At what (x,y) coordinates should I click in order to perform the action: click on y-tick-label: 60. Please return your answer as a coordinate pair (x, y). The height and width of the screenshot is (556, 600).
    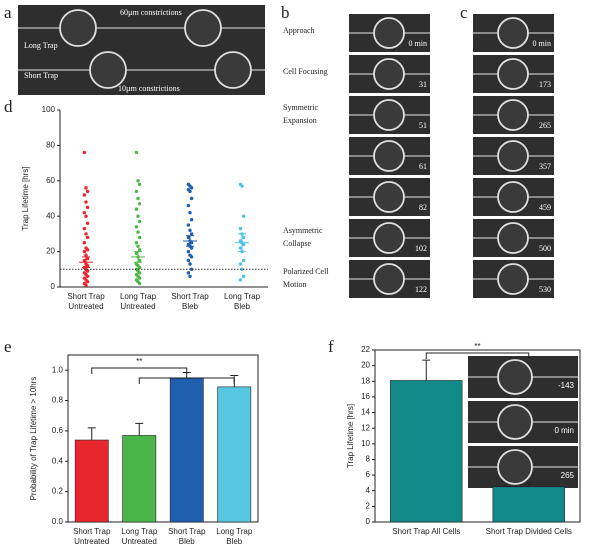
    Looking at the image, I should click on (50, 180).